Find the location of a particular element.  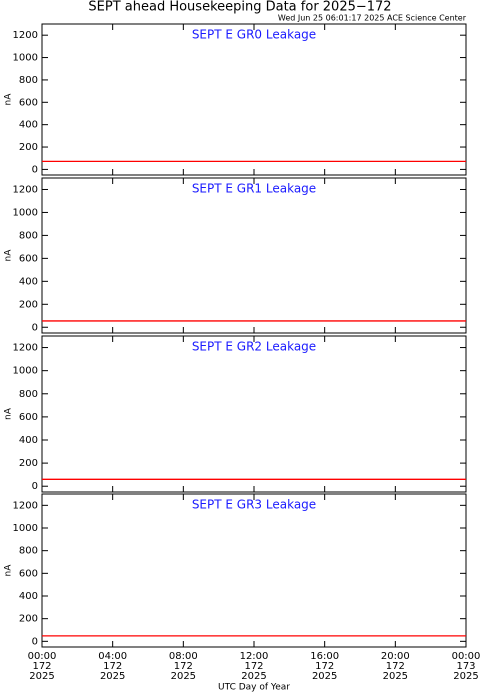

x-tick-label: 04:00 is located at coordinates (112, 656).